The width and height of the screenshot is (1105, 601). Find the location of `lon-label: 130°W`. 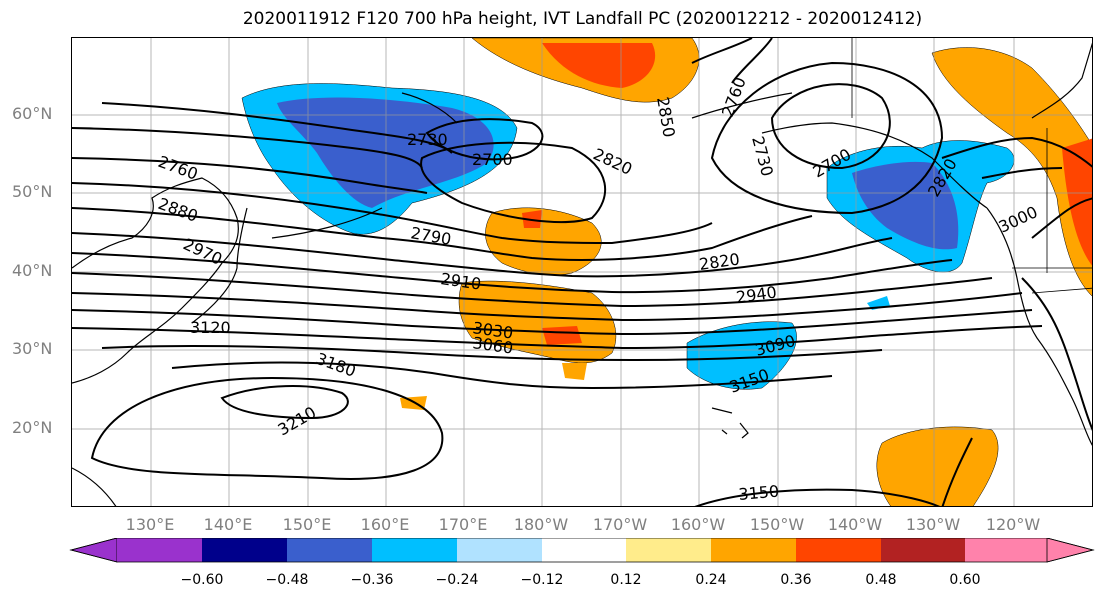

lon-label: 130°W is located at coordinates (933, 524).